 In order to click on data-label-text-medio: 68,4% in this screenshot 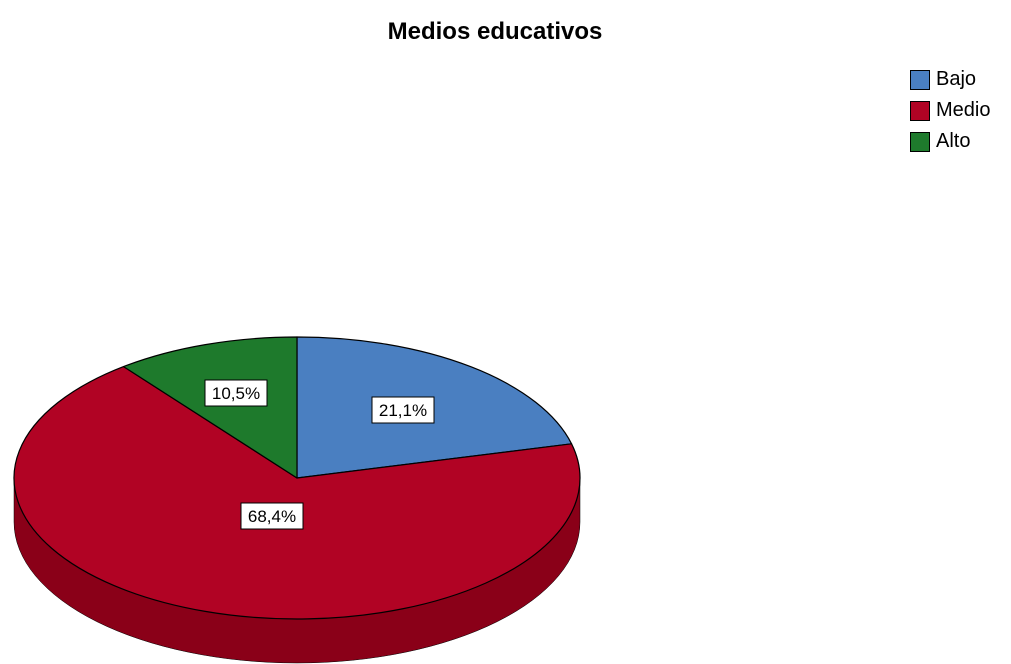, I will do `click(272, 516)`.